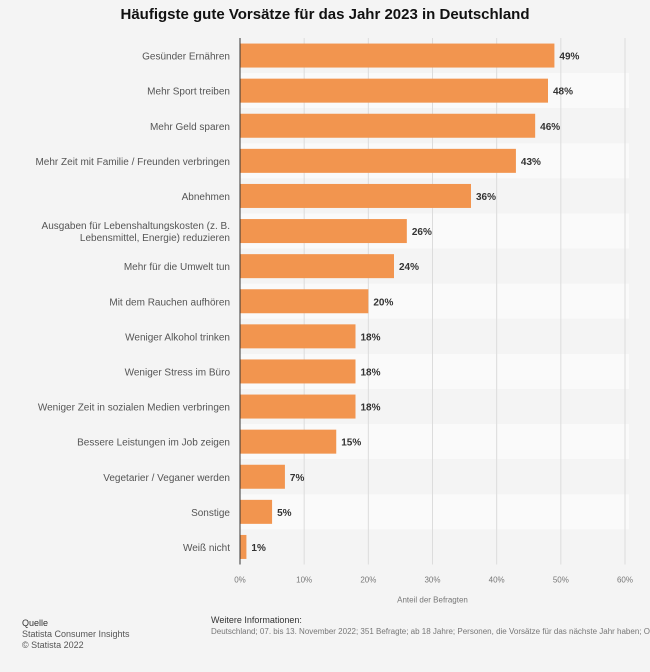 This screenshot has height=672, width=650. I want to click on category-label: Weniger Alkohol trinken, so click(177, 337).